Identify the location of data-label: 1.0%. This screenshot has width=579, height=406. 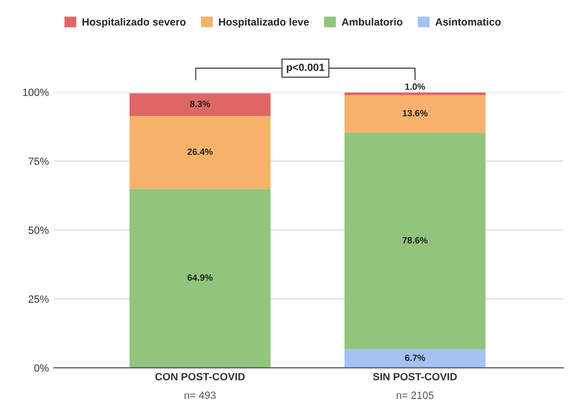
(415, 86).